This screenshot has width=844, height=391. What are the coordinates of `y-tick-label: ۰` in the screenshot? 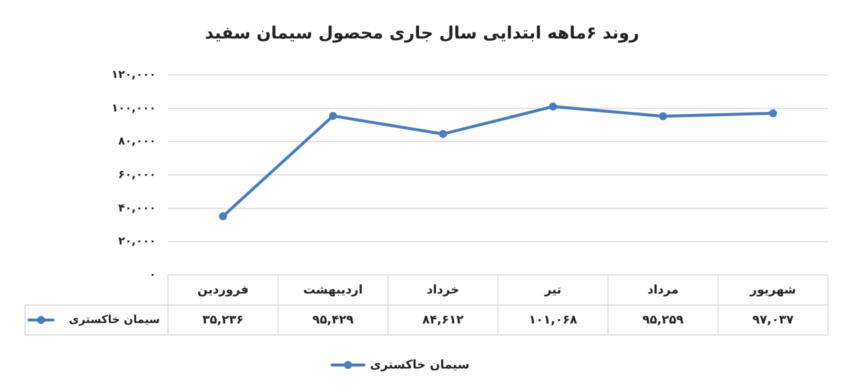 It's located at (152, 275).